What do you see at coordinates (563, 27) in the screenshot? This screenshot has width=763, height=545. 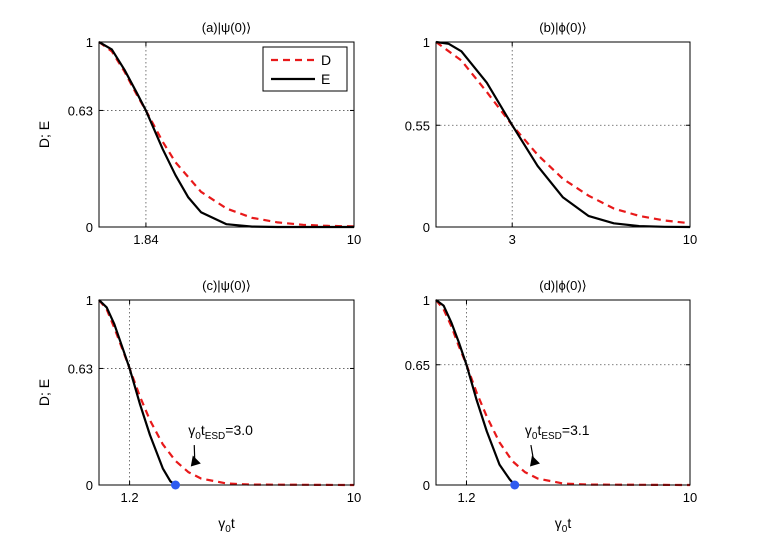 I see `subplot-title: (b)|ϕ(0)⟩` at bounding box center [563, 27].